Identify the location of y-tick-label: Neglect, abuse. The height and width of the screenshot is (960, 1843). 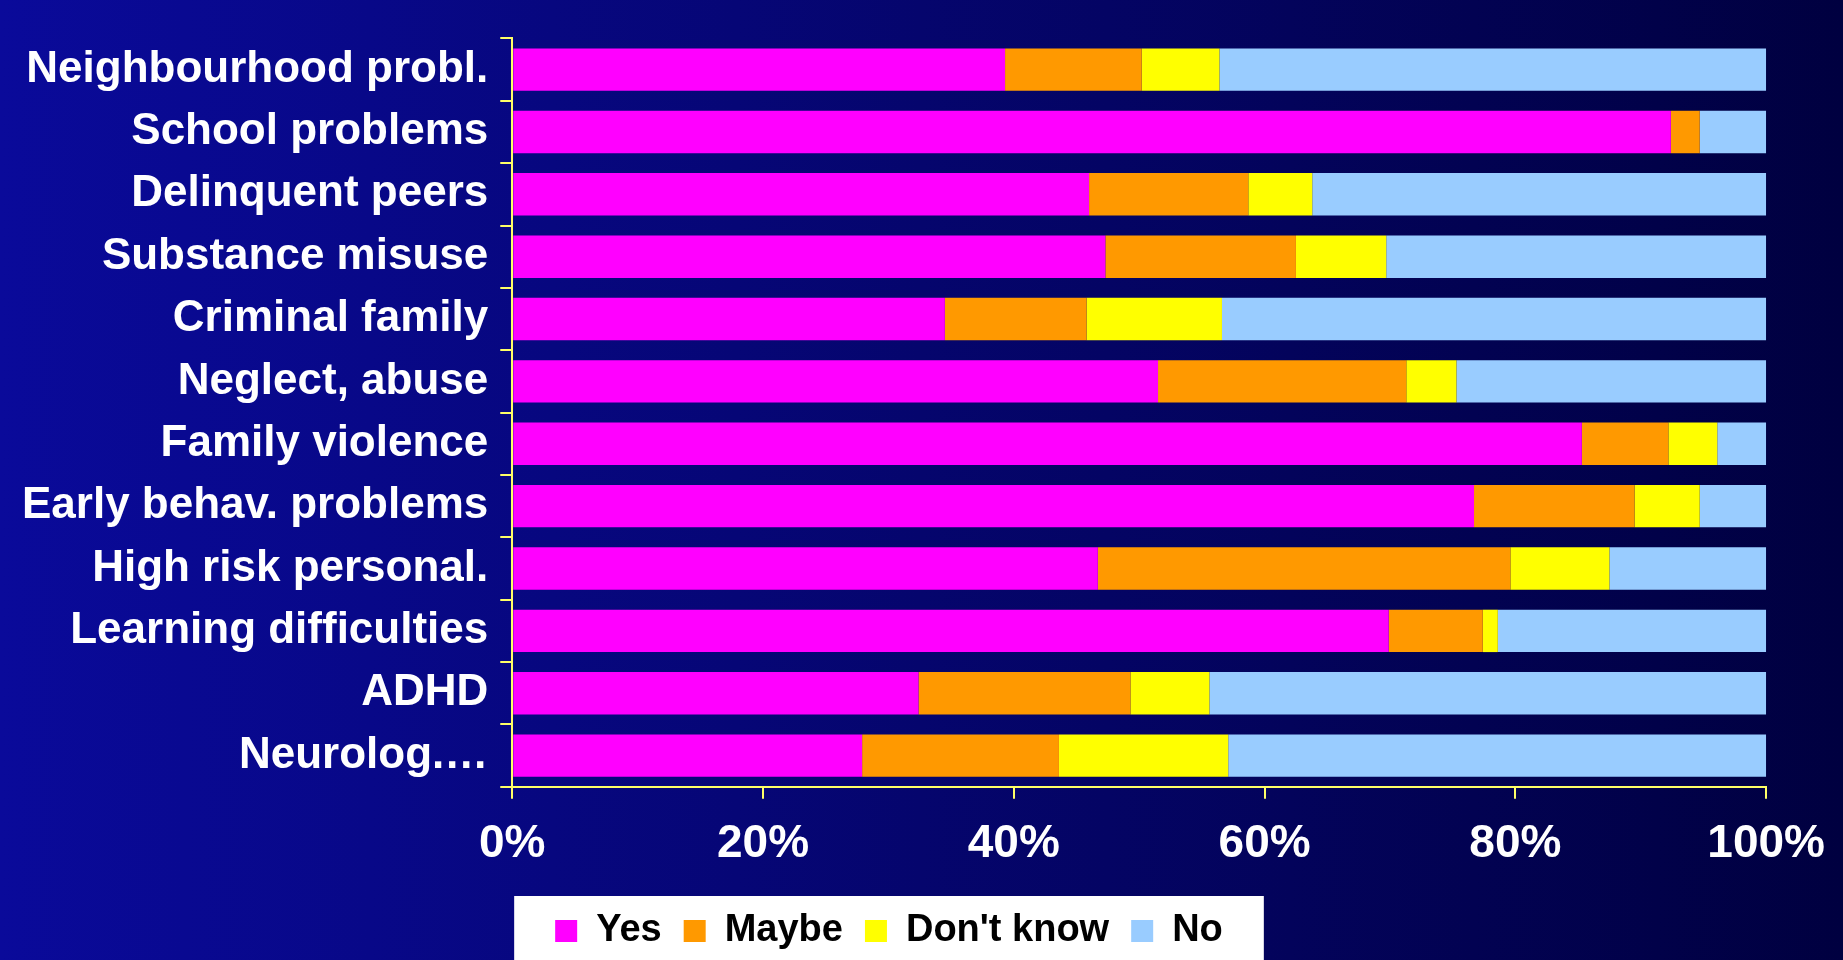
(333, 378).